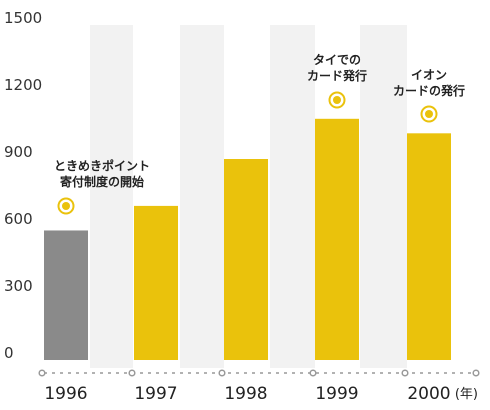 This screenshot has width=490, height=410. I want to click on x-tick-label: 1998, so click(245, 394).